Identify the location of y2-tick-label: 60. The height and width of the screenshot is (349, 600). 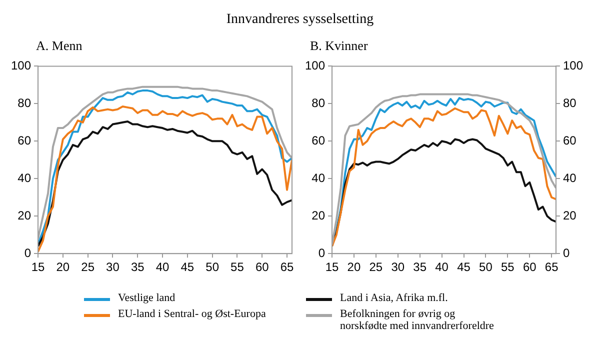
(569, 140).